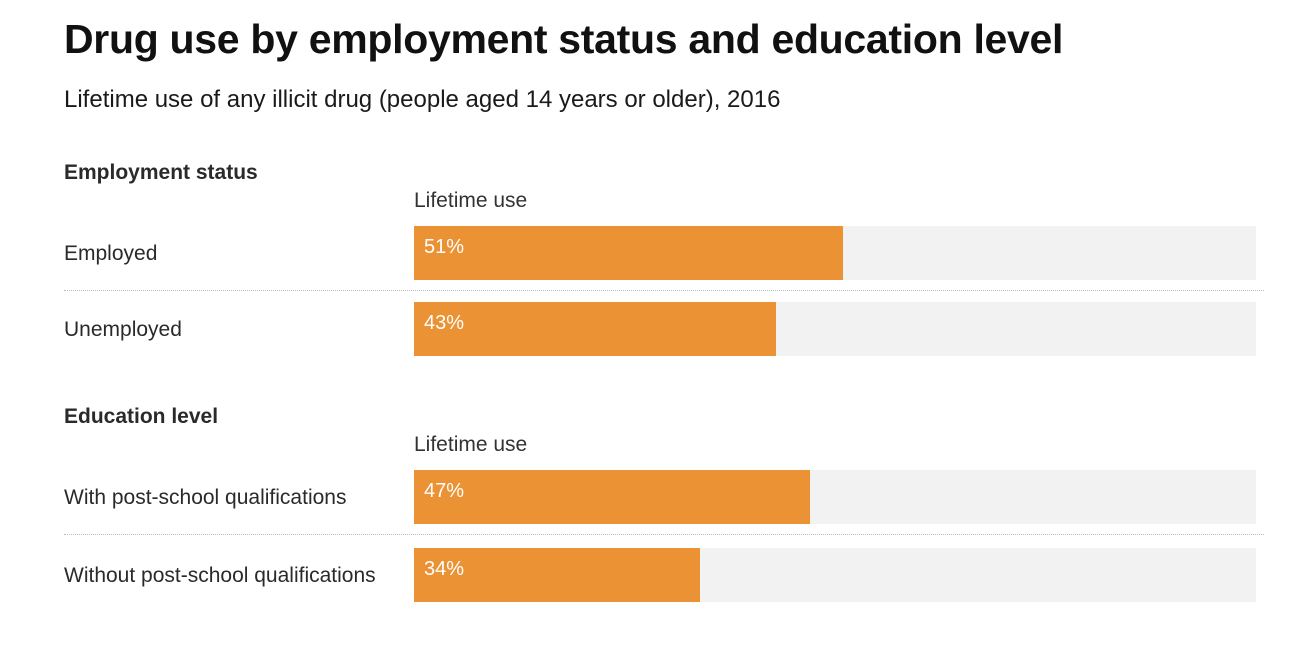 This screenshot has height=652, width=1296. I want to click on value-label-employed: 51%, so click(444, 247).